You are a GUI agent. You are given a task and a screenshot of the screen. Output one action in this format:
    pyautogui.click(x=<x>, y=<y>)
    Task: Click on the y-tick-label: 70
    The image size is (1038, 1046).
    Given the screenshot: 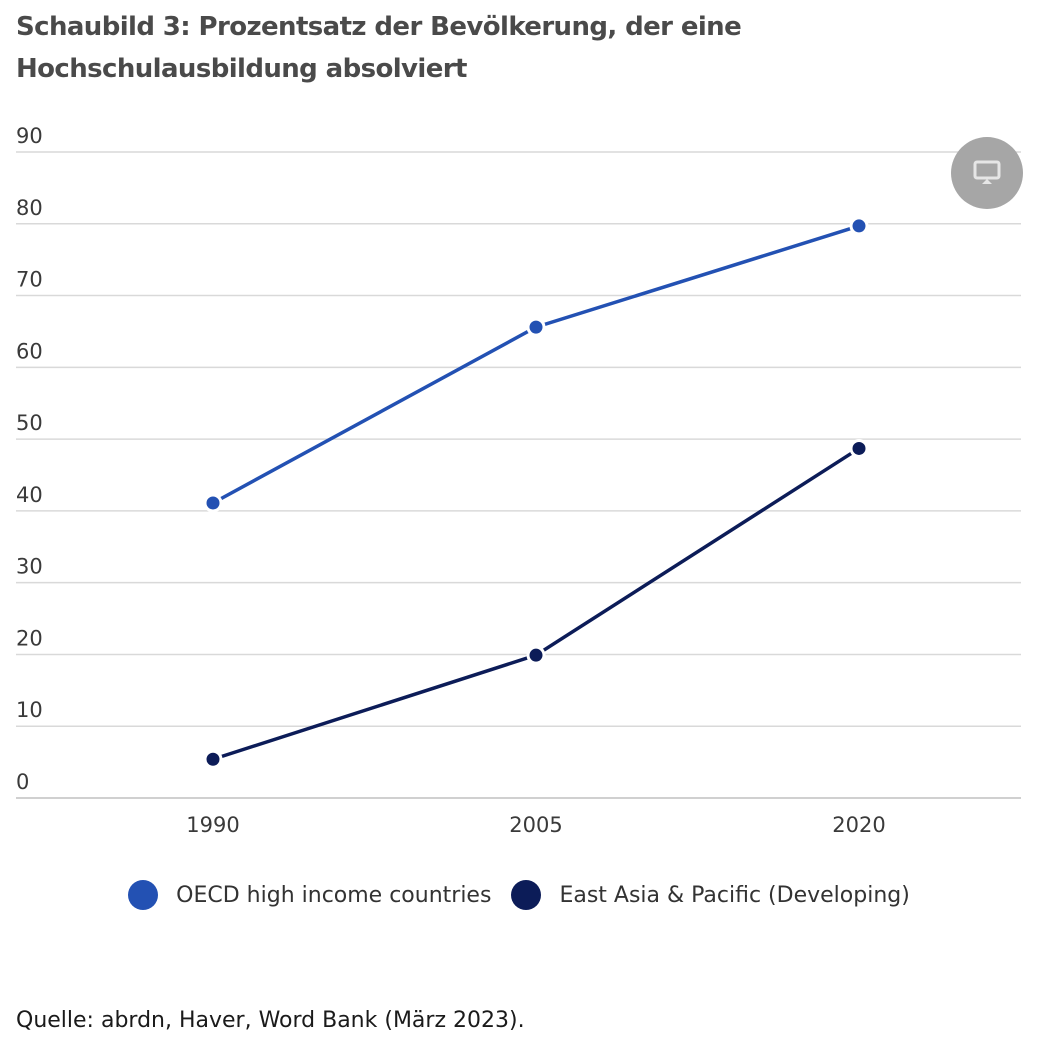 What is the action you would take?
    pyautogui.click(x=29, y=280)
    